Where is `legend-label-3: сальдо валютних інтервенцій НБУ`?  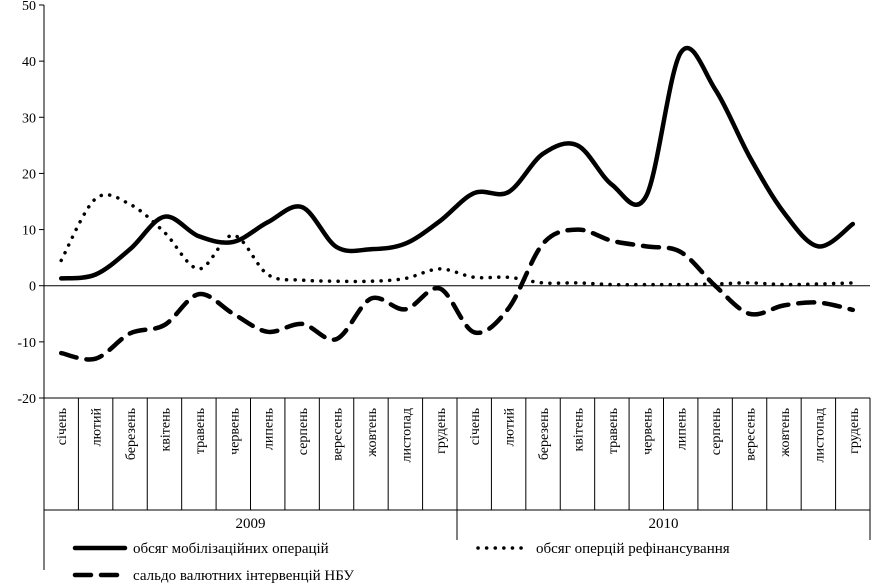
legend-label-3: сальдо валютних інтервенцій НБУ is located at coordinates (243, 576).